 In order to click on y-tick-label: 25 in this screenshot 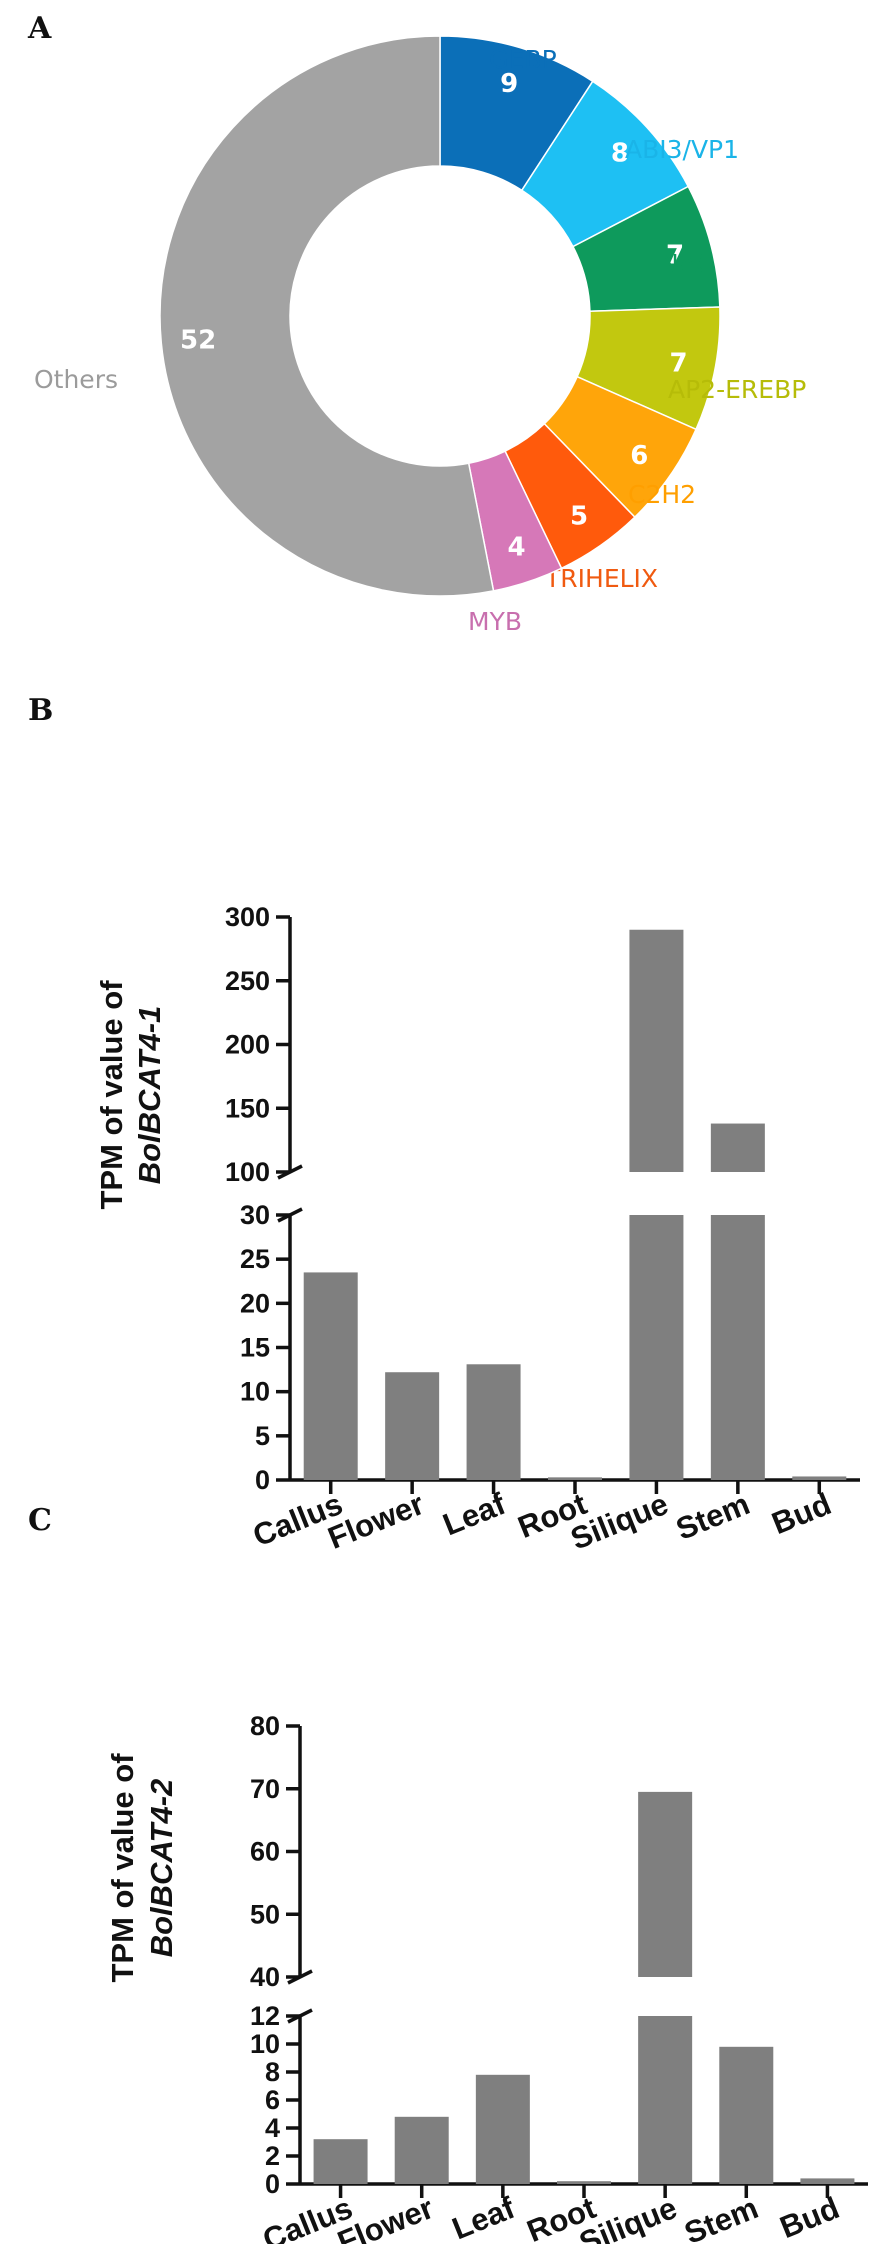, I will do `click(255, 1259)`.